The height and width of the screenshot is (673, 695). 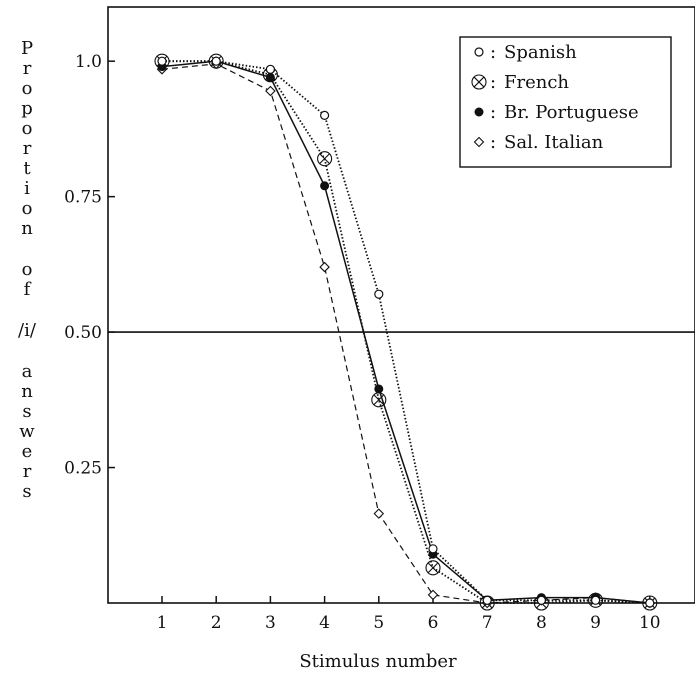 I want to click on legend-label: Br. Portuguese, so click(x=571, y=112).